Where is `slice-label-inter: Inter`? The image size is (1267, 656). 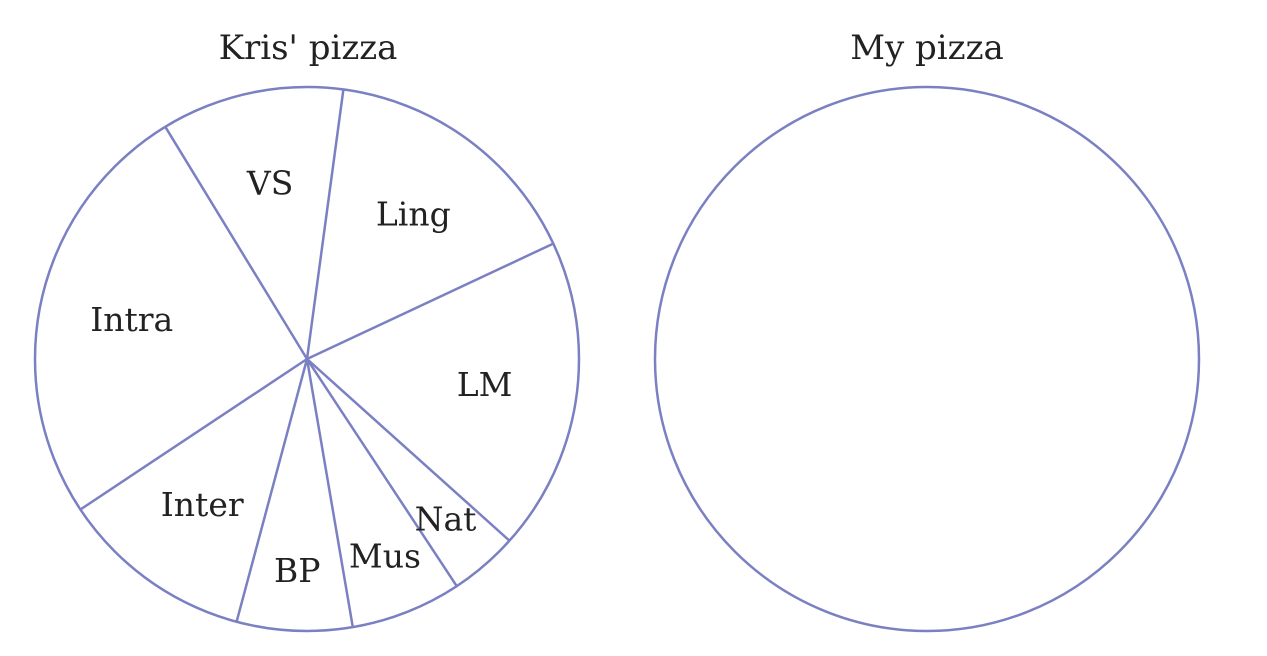
slice-label-inter: Inter is located at coordinates (202, 504).